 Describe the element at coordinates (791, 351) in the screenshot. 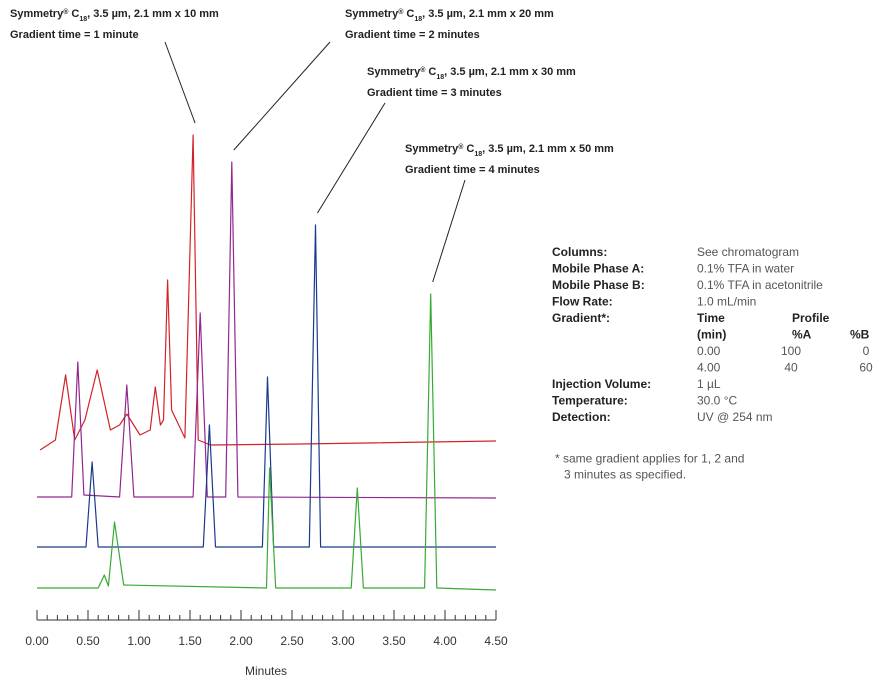

I see `gradient-cell: 100` at that location.